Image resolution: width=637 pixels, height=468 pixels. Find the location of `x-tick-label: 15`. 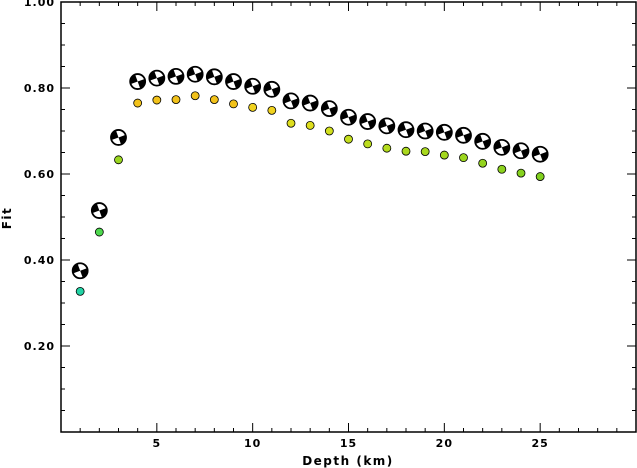

x-tick-label: 15 is located at coordinates (348, 443).